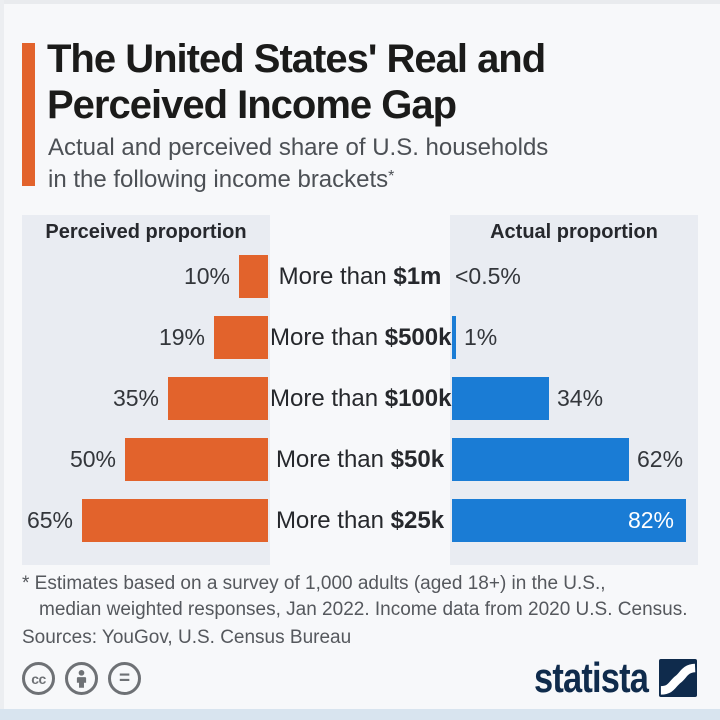 The height and width of the screenshot is (720, 720). Describe the element at coordinates (418, 398) in the screenshot. I see `category-amount: $100k` at that location.